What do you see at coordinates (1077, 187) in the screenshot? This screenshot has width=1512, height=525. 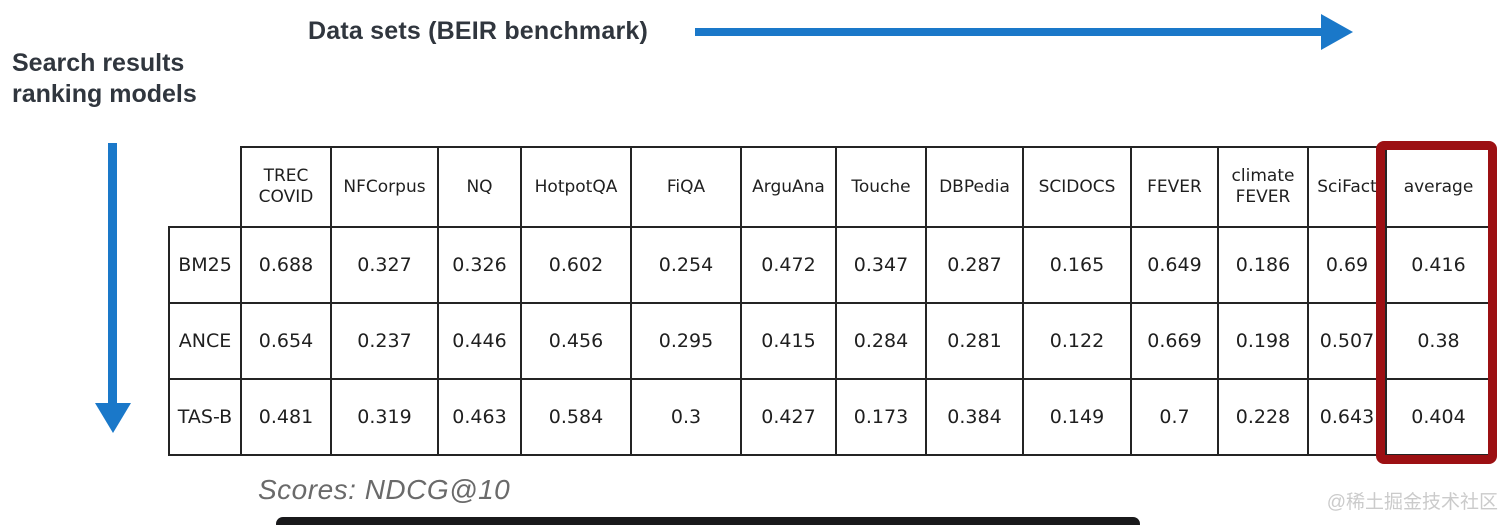 I see `column-header: SCIDOCS` at bounding box center [1077, 187].